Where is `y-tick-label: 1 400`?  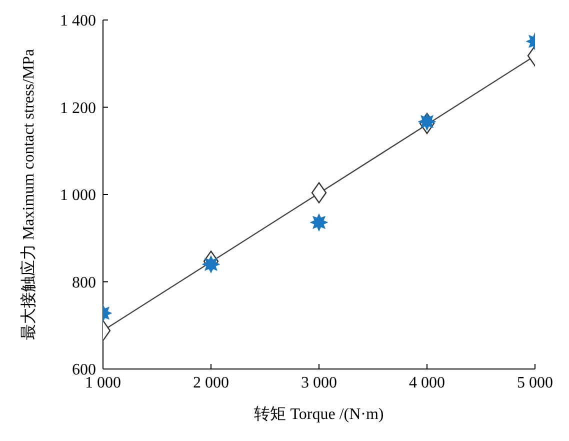
y-tick-label: 1 400 is located at coordinates (78, 21).